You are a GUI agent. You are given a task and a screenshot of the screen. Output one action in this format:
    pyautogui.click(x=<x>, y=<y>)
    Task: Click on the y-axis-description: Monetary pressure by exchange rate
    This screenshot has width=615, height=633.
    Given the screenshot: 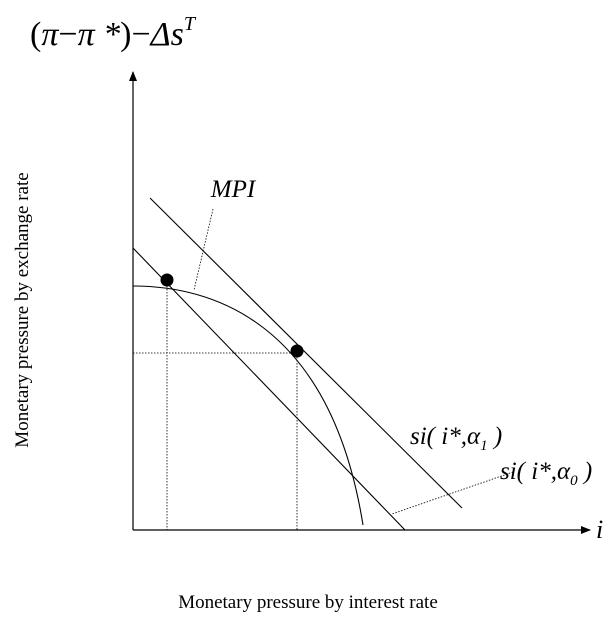 What is the action you would take?
    pyautogui.click(x=22, y=309)
    